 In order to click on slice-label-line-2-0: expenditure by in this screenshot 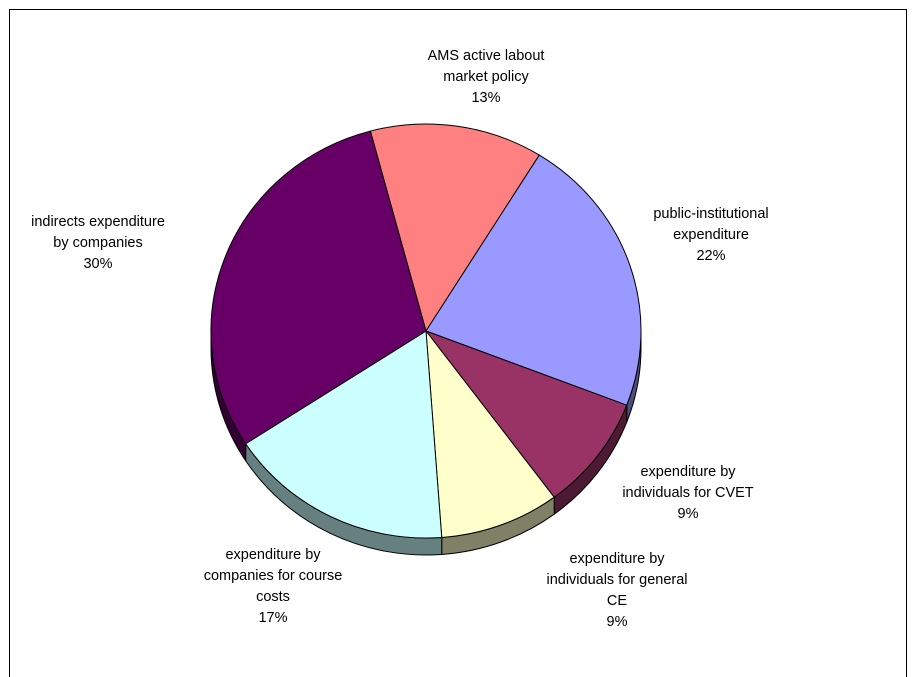, I will do `click(688, 472)`.